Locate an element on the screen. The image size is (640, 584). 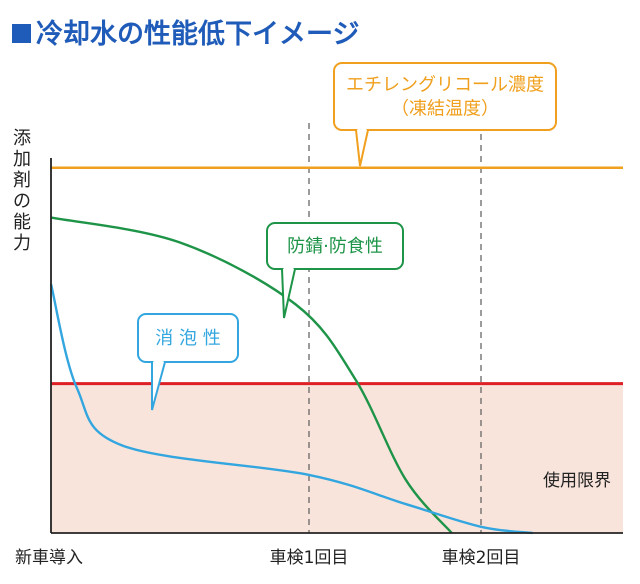
callout-tail-glycol is located at coordinates (362, 148).